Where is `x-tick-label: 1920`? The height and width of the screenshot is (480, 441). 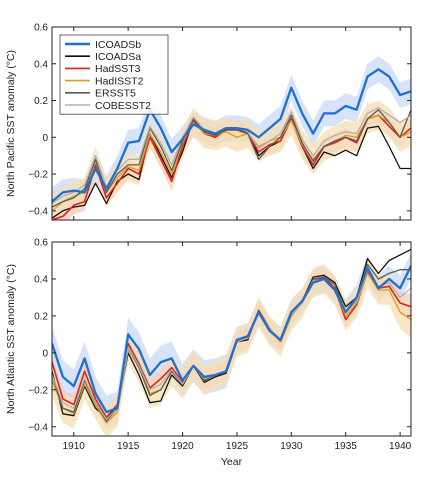 x-tick-label: 1920 is located at coordinates (182, 446).